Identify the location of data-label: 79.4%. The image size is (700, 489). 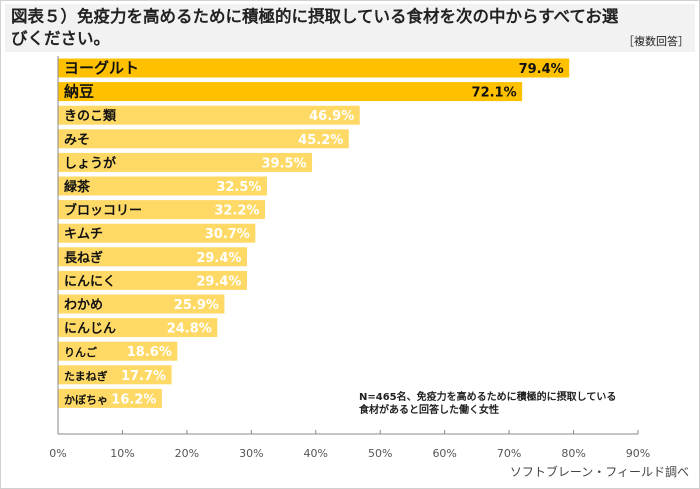
(541, 69).